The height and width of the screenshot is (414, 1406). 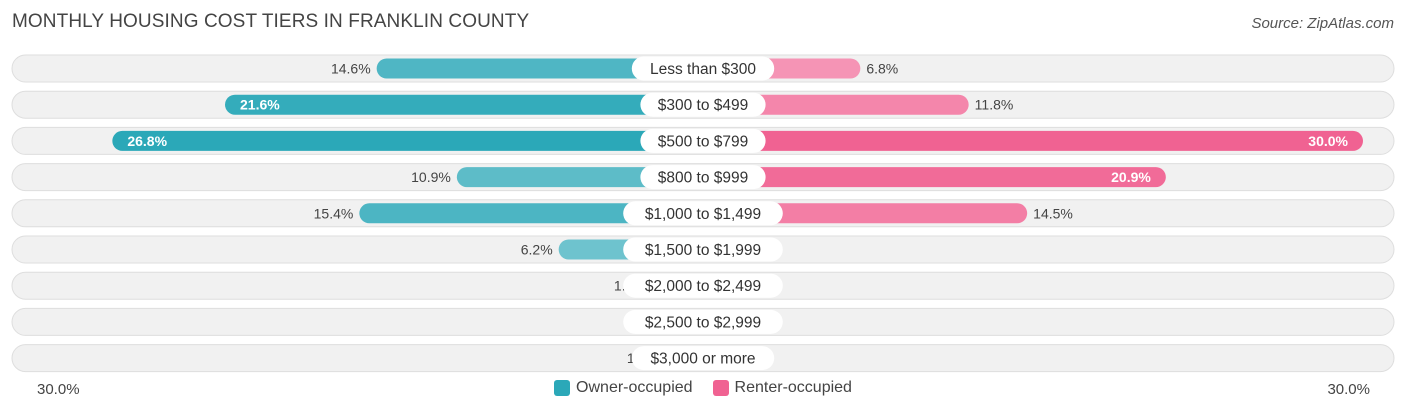 What do you see at coordinates (720, 388) in the screenshot?
I see `legend-swatch-renter` at bounding box center [720, 388].